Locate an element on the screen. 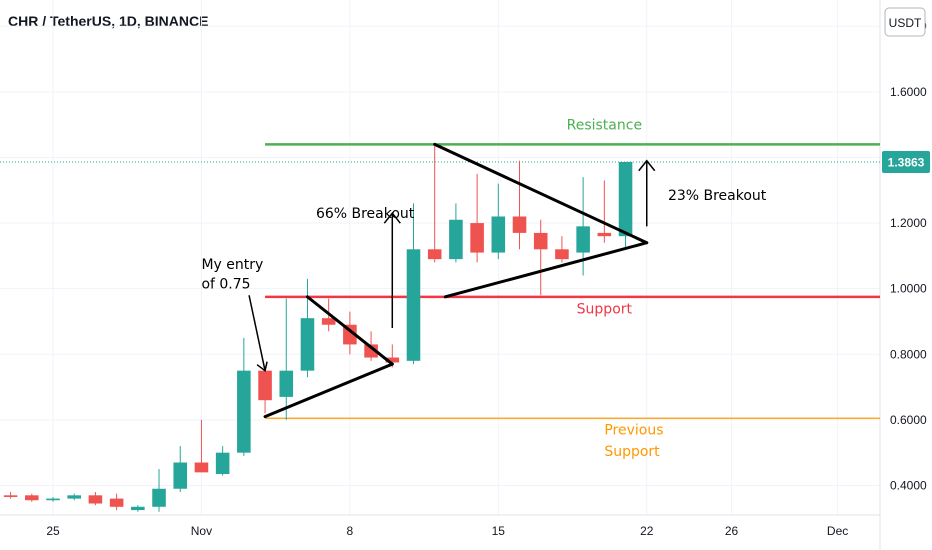  y-tick-label: 0.6000 is located at coordinates (908, 420).